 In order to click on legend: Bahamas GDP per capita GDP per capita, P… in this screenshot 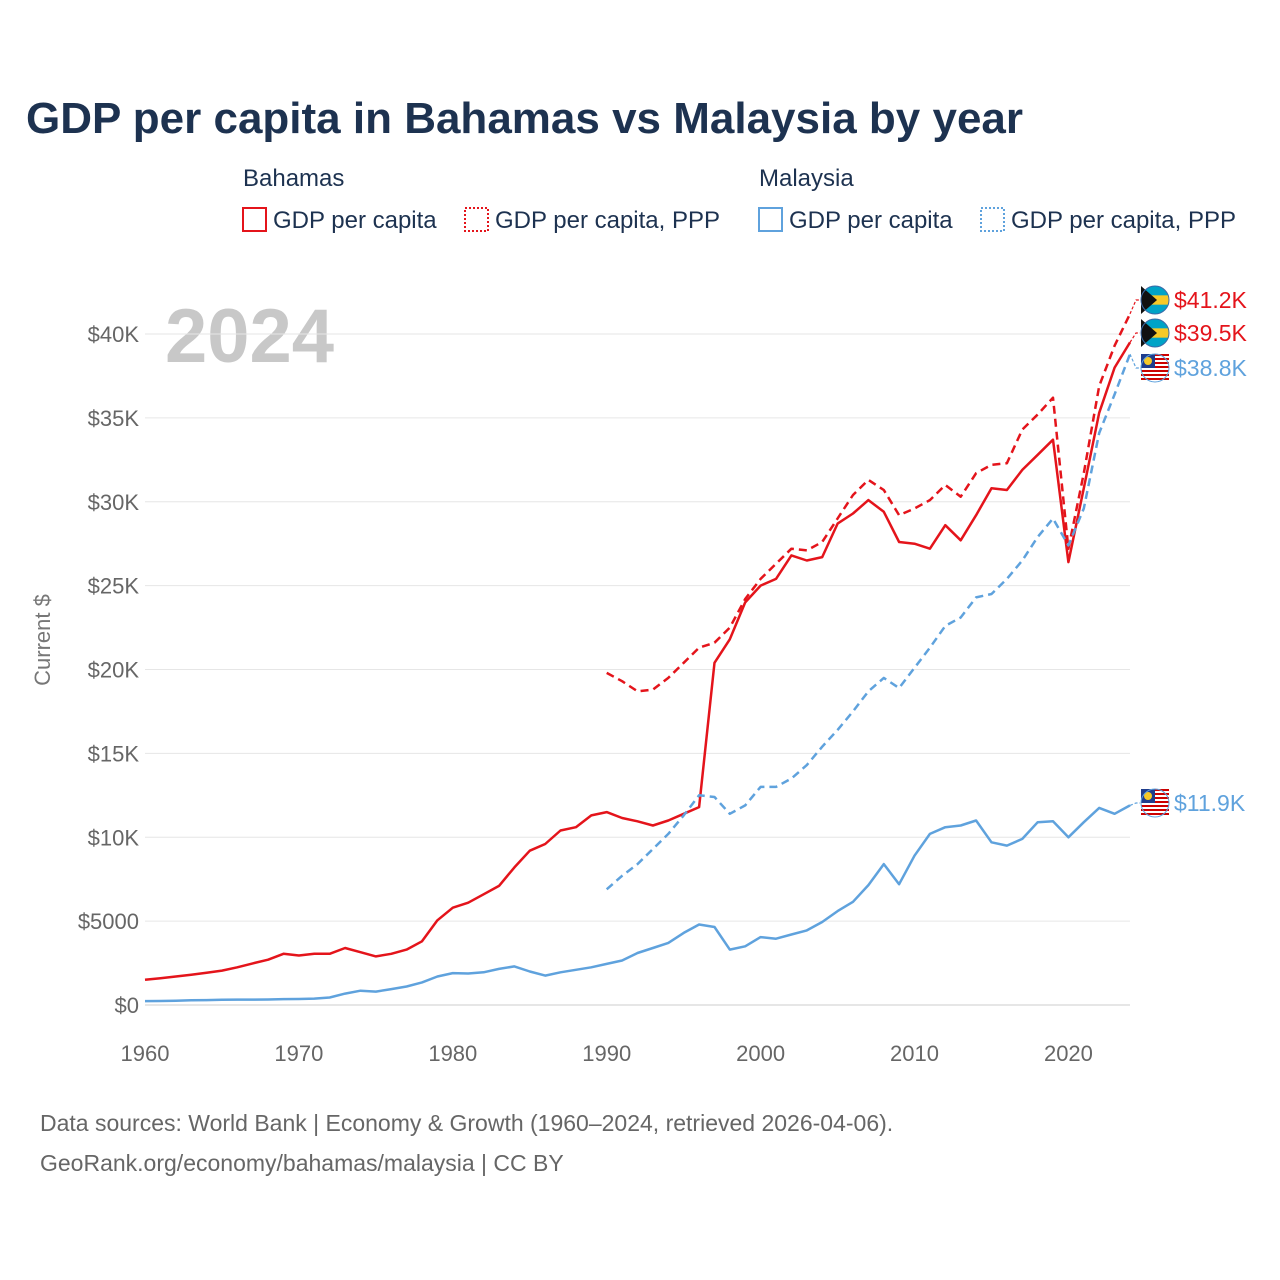, I will do `click(739, 199)`.